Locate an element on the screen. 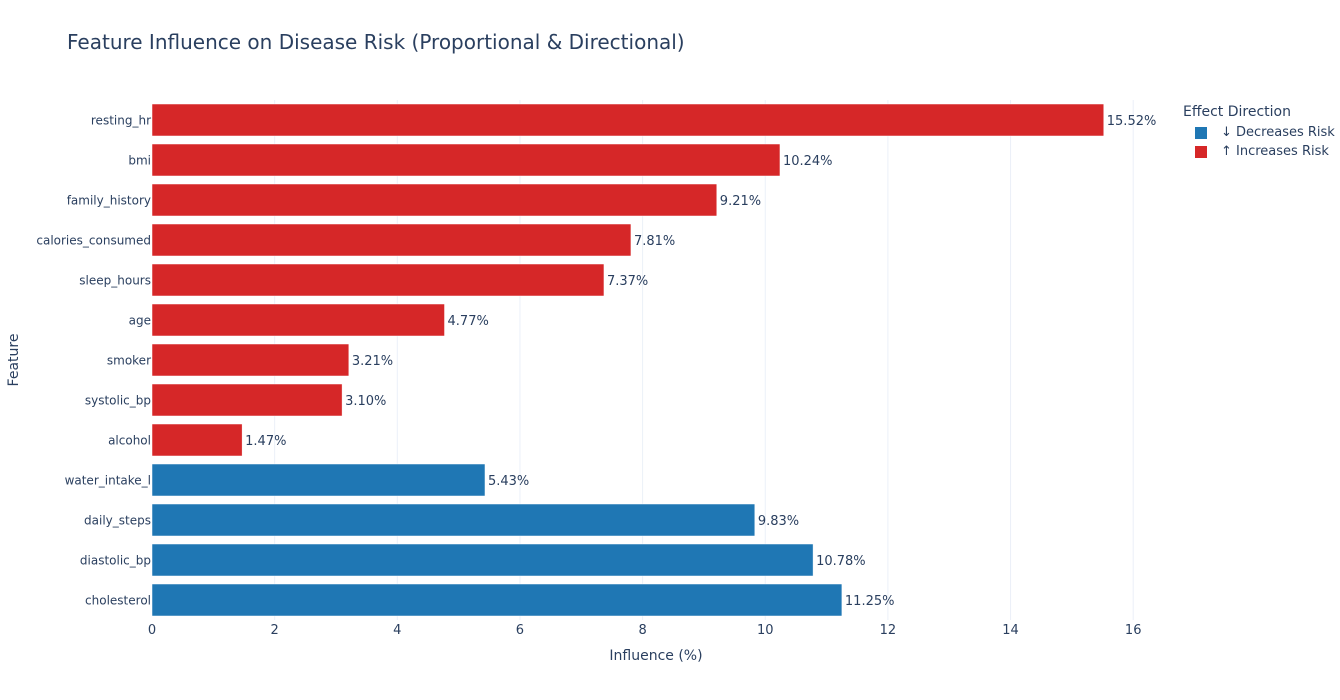 The width and height of the screenshot is (1340, 700). x-axis-title: Influence (%) is located at coordinates (655, 656).